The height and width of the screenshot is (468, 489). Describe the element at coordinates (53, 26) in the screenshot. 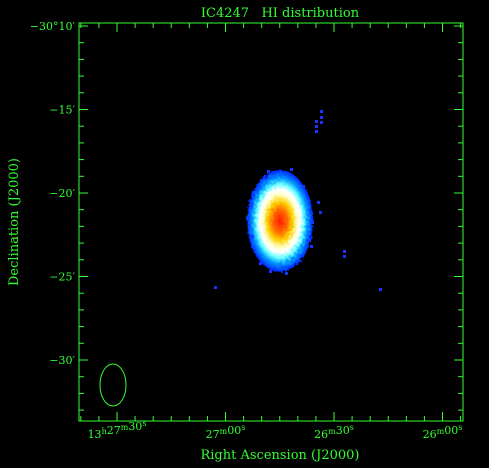

I see `y-tick-label: −30°10′` at that location.